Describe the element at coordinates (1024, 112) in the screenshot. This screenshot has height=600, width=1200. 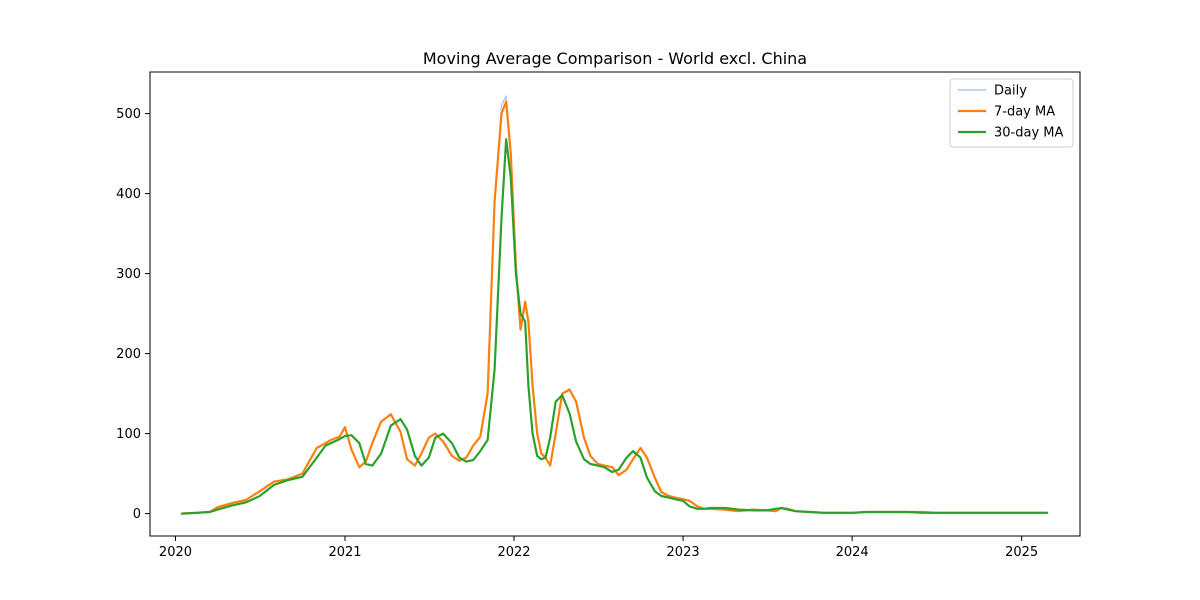
I see `legend-label: 7-day MA` at that location.